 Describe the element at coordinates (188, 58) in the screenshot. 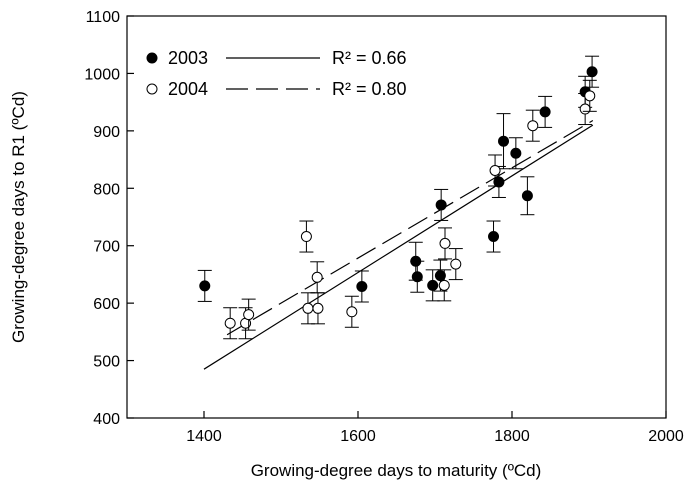

I see `legend-label-2003: 2003` at that location.